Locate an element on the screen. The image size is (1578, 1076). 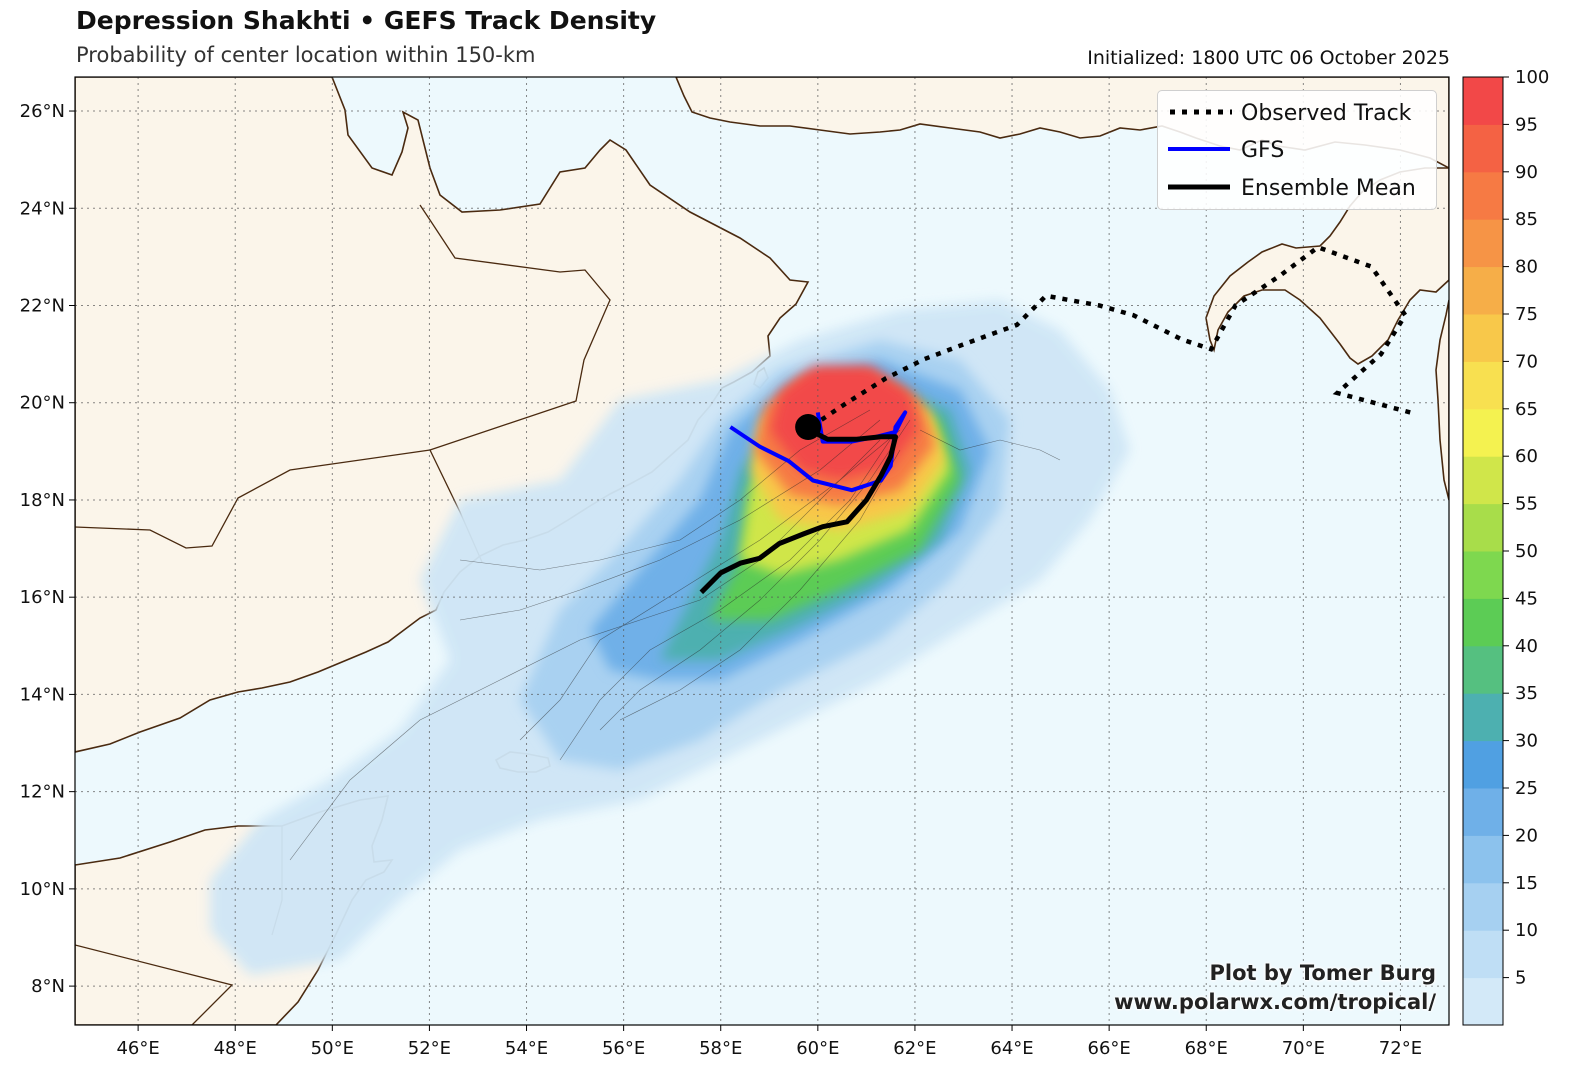
lon-tick-label: 46°E is located at coordinates (137, 1048).